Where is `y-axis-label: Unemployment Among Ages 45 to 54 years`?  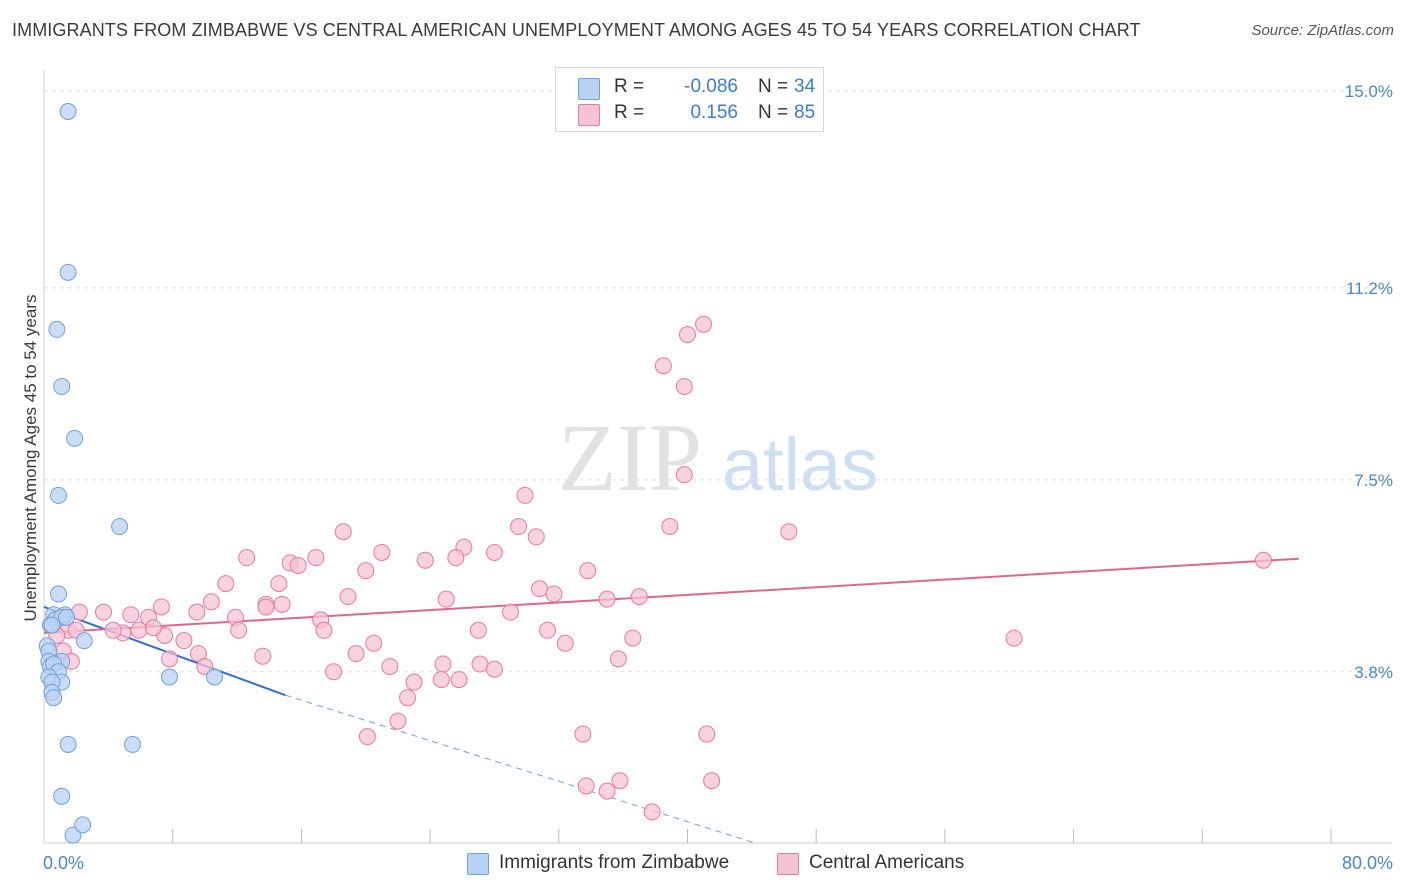
y-axis-label: Unemployment Among Ages 45 to 54 years is located at coordinates (30, 458).